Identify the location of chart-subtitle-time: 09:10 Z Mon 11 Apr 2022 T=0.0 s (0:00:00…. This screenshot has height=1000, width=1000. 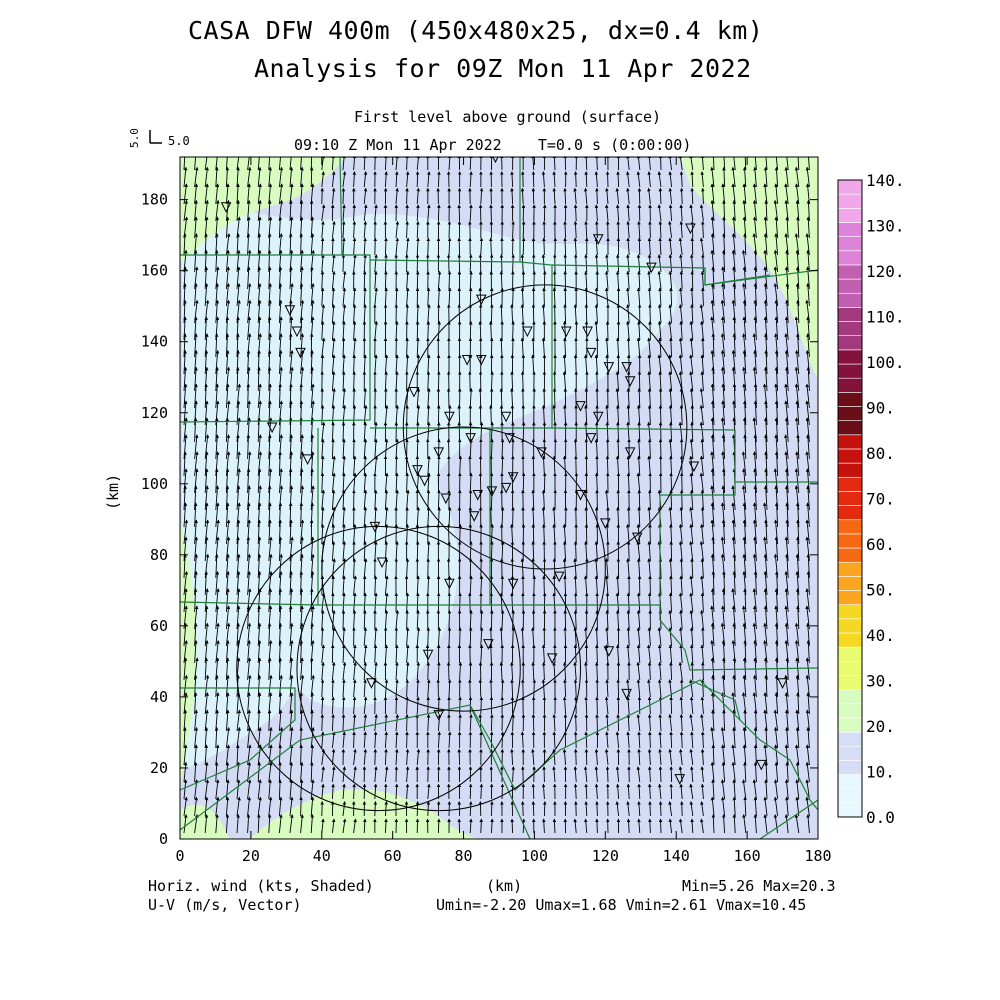
(493, 145).